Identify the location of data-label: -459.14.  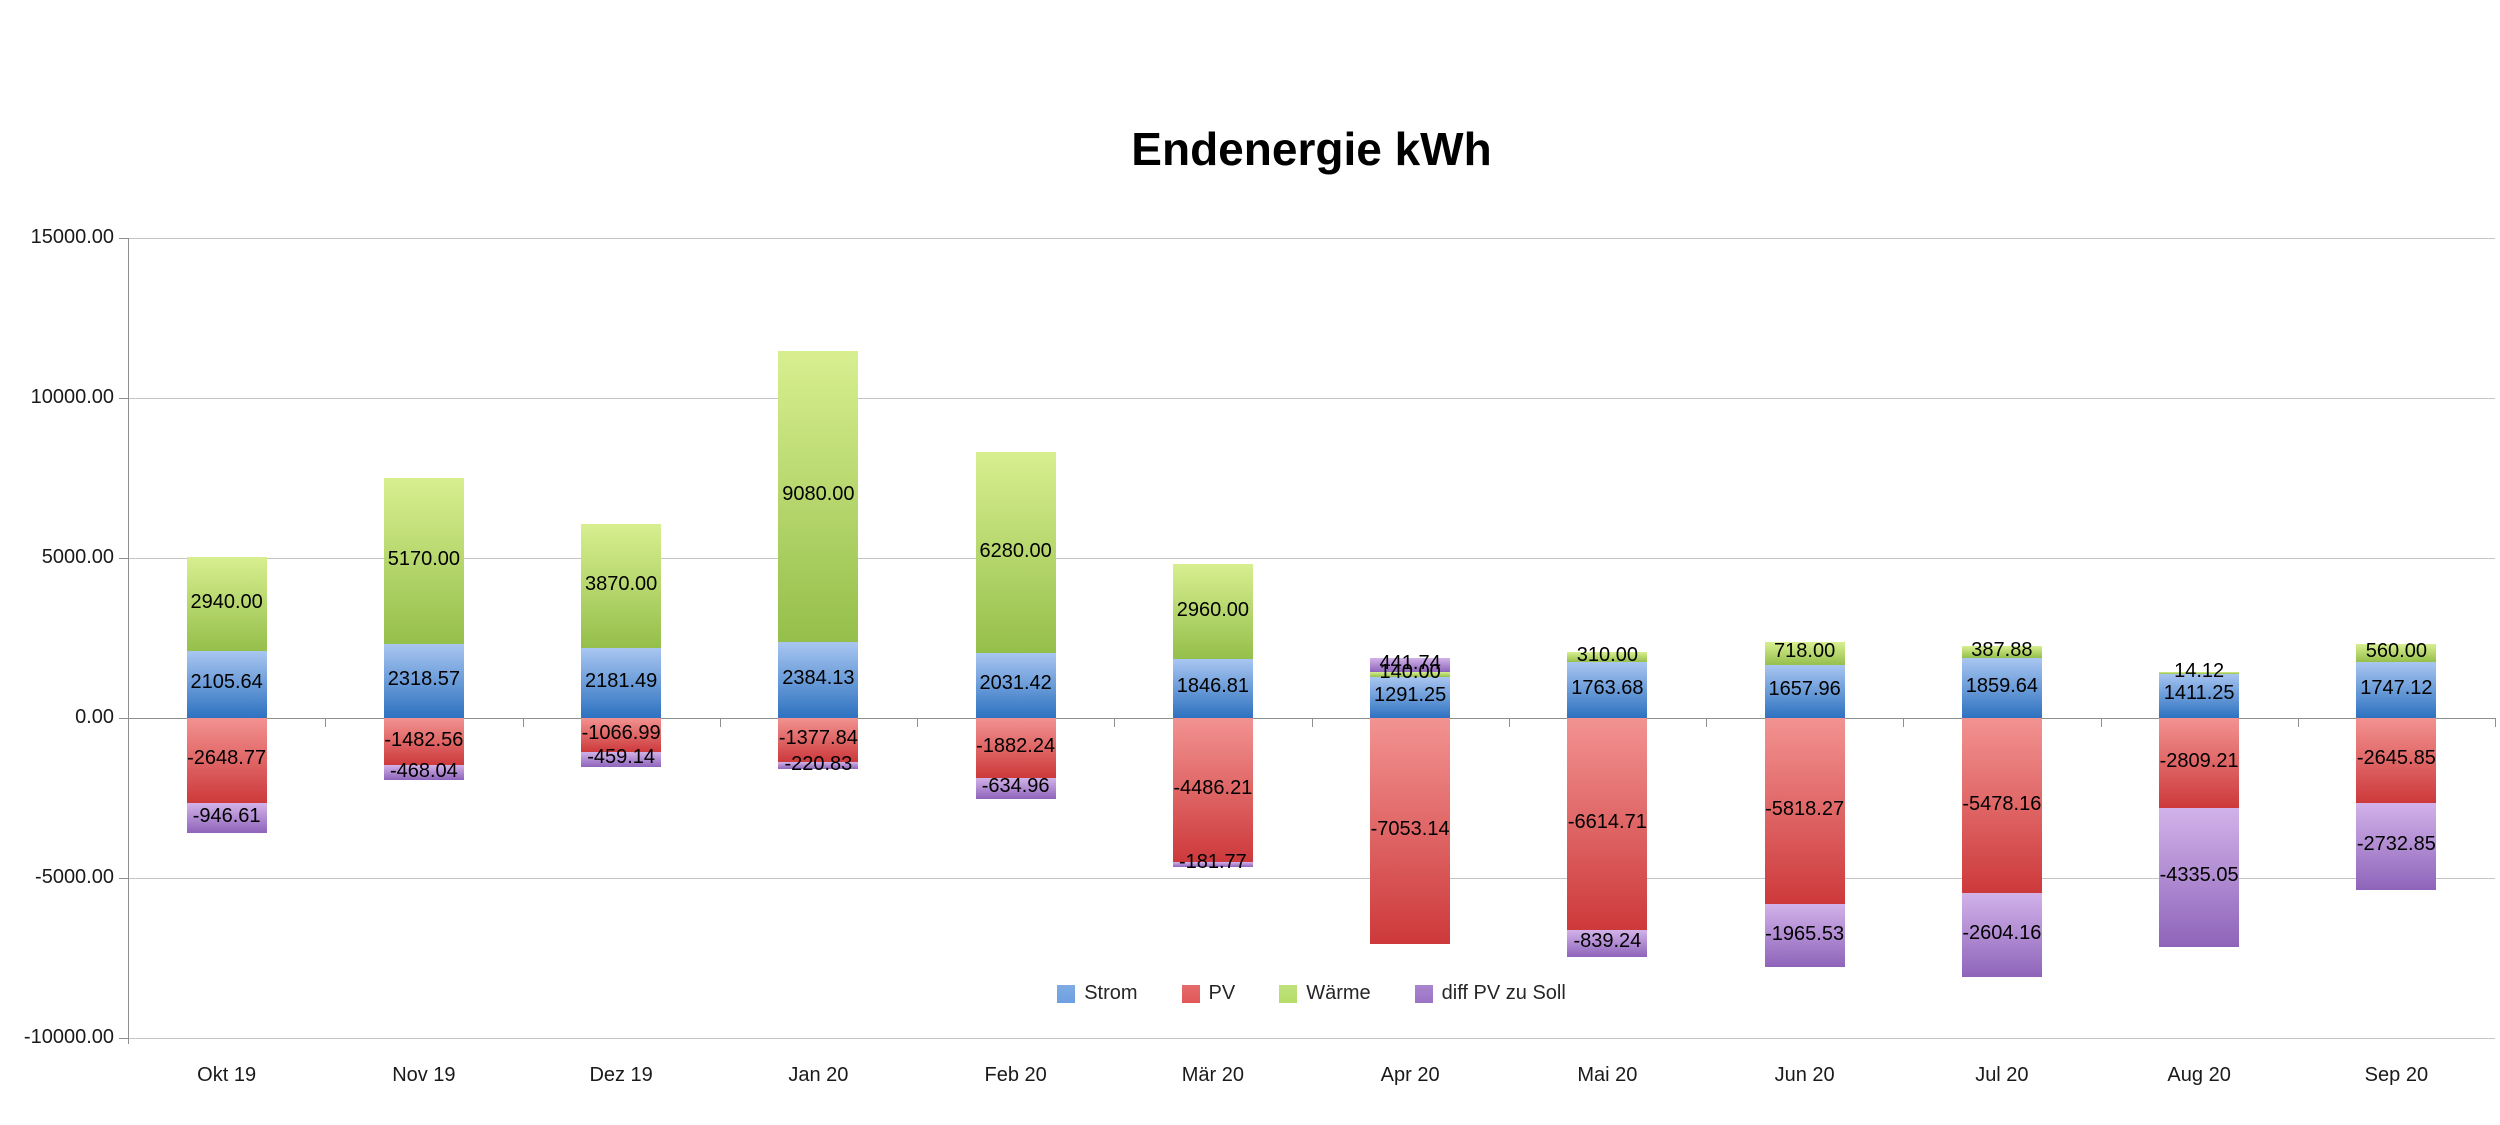
(621, 757).